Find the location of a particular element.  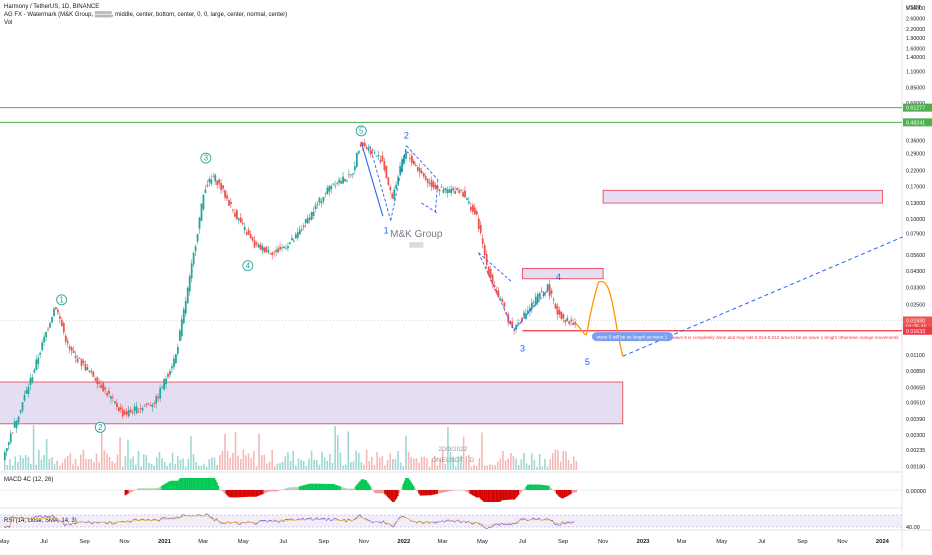

wave4-zone is located at coordinates (562, 273).